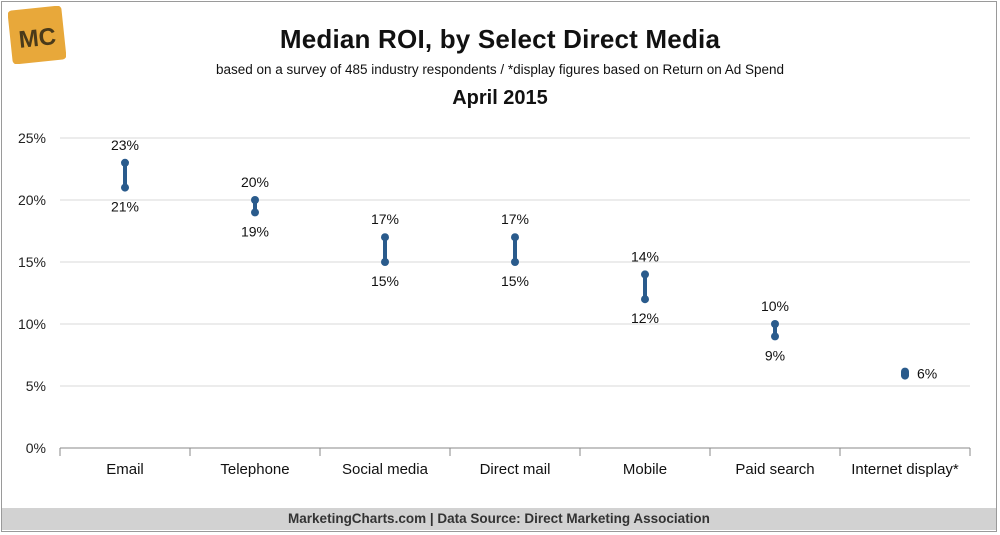 This screenshot has height=535, width=1000. What do you see at coordinates (905, 373) in the screenshot?
I see `single-point` at bounding box center [905, 373].